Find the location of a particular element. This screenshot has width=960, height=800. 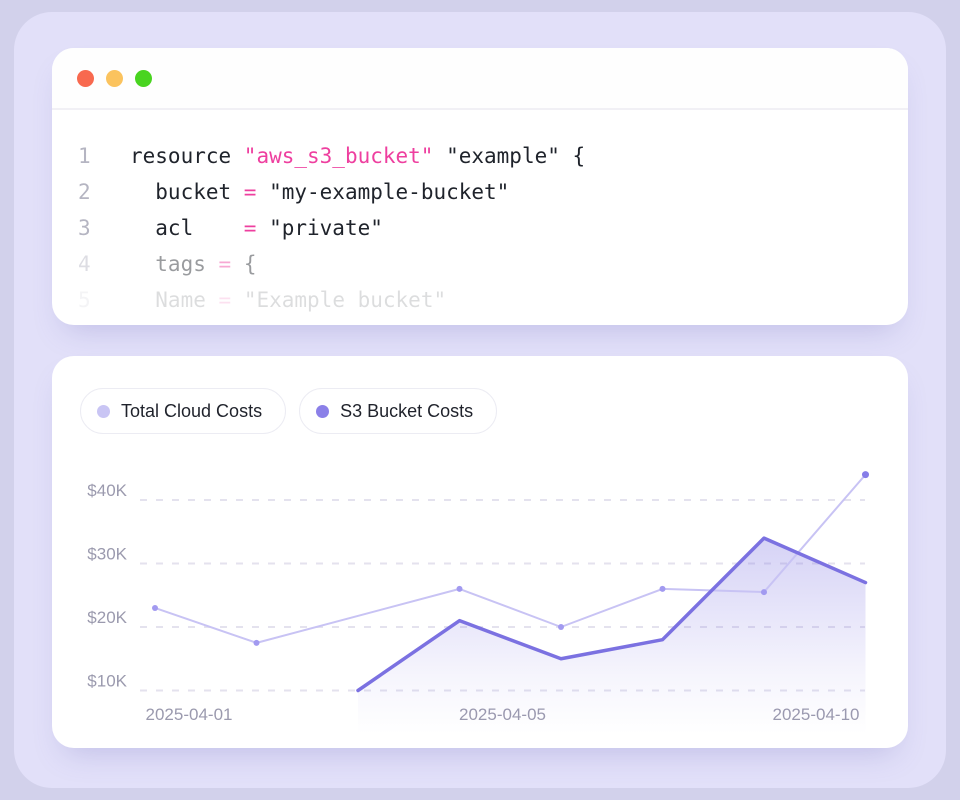

line-number: 1 is located at coordinates (84, 156).